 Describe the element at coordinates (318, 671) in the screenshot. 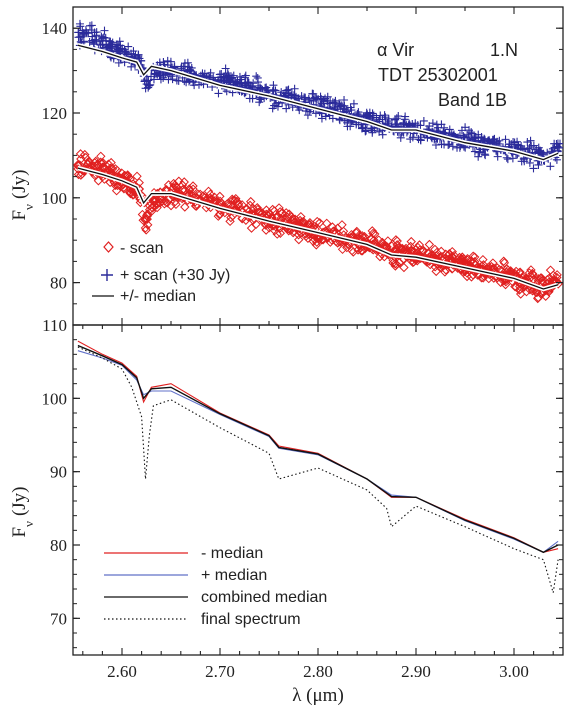

I see `x-tick-label: 2.80` at that location.